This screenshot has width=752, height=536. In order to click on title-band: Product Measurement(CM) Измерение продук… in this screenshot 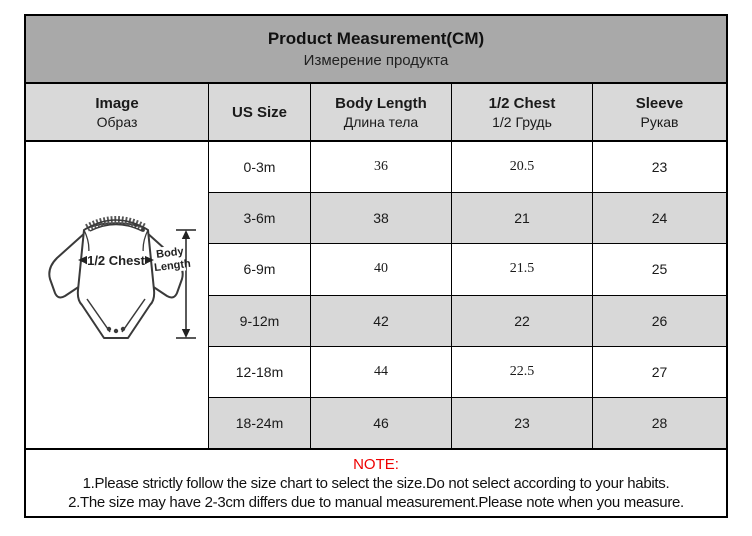, I will do `click(376, 49)`.